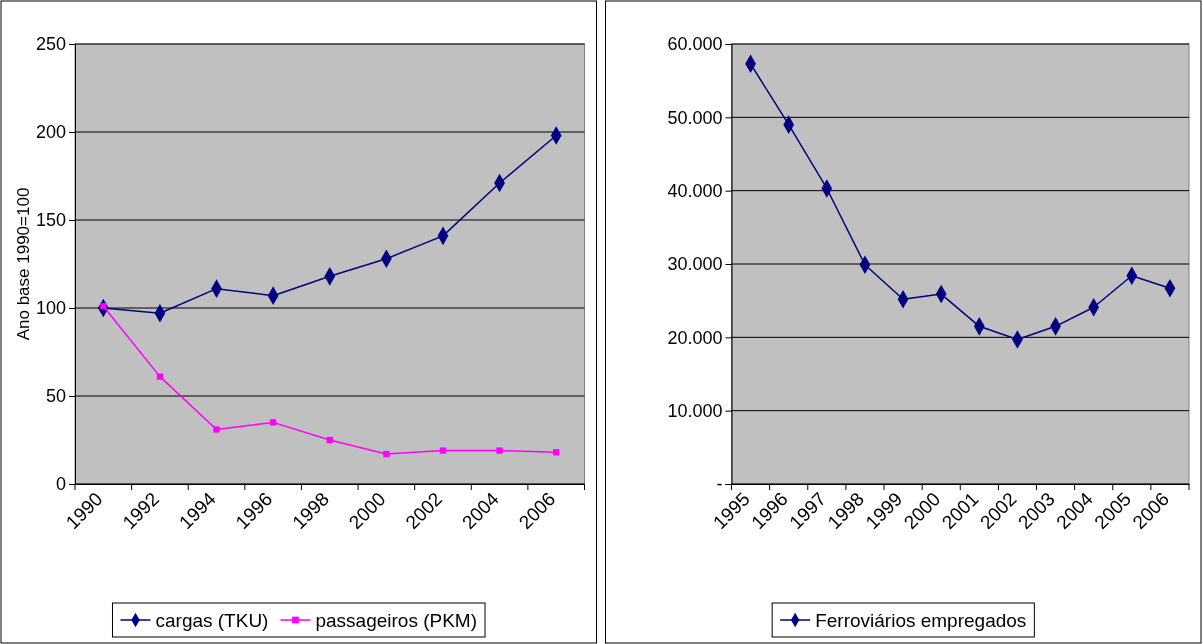 Image resolution: width=1203 pixels, height=644 pixels. What do you see at coordinates (695, 264) in the screenshot?
I see `y-tick-label: 30.000` at bounding box center [695, 264].